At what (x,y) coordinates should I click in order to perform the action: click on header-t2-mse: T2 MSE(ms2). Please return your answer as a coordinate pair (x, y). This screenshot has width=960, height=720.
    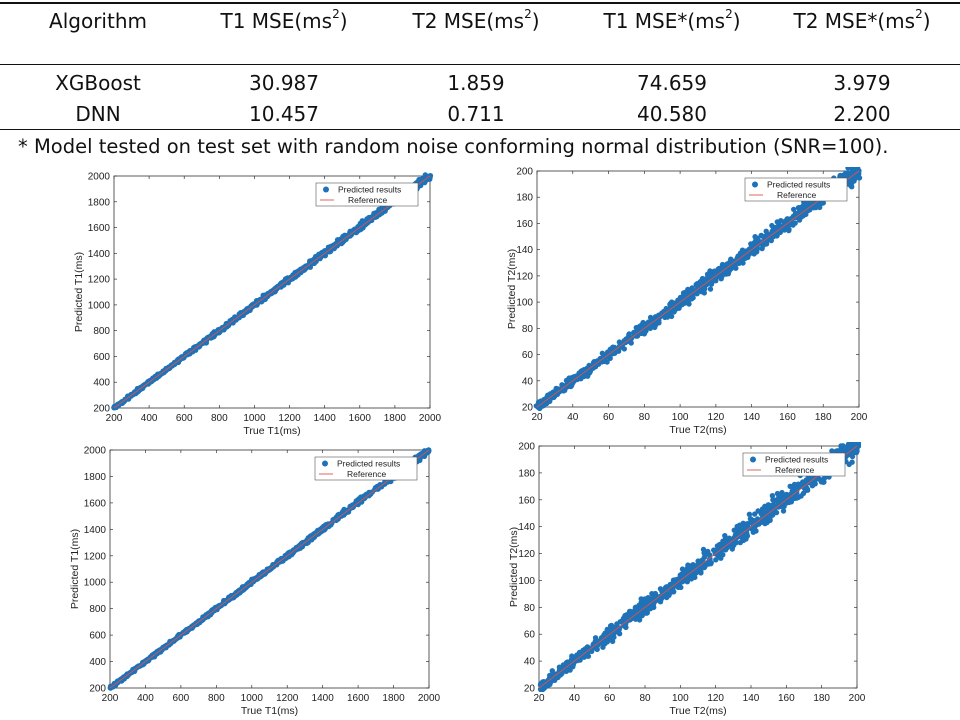
    Looking at the image, I should click on (476, 20).